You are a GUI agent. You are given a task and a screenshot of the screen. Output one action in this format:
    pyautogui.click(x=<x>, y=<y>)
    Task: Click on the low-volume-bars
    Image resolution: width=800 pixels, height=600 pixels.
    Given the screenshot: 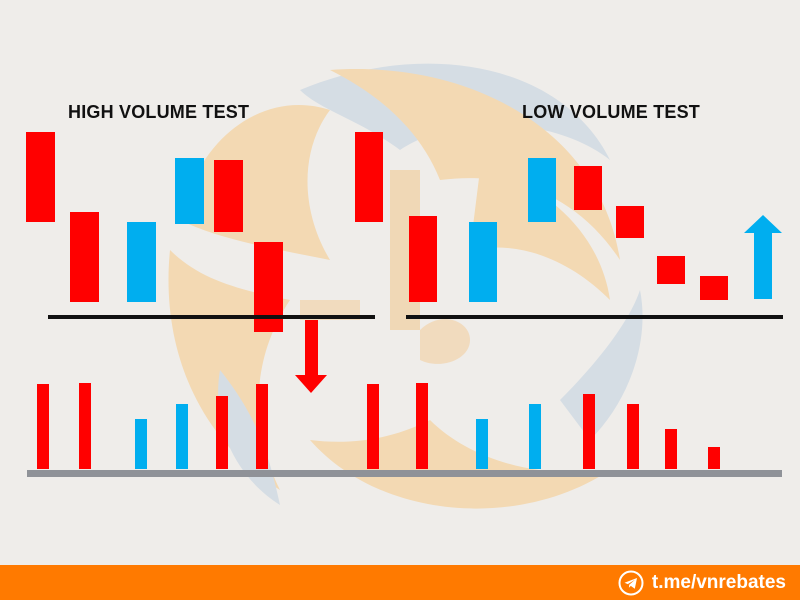 What is the action you would take?
    pyautogui.click(x=543, y=426)
    